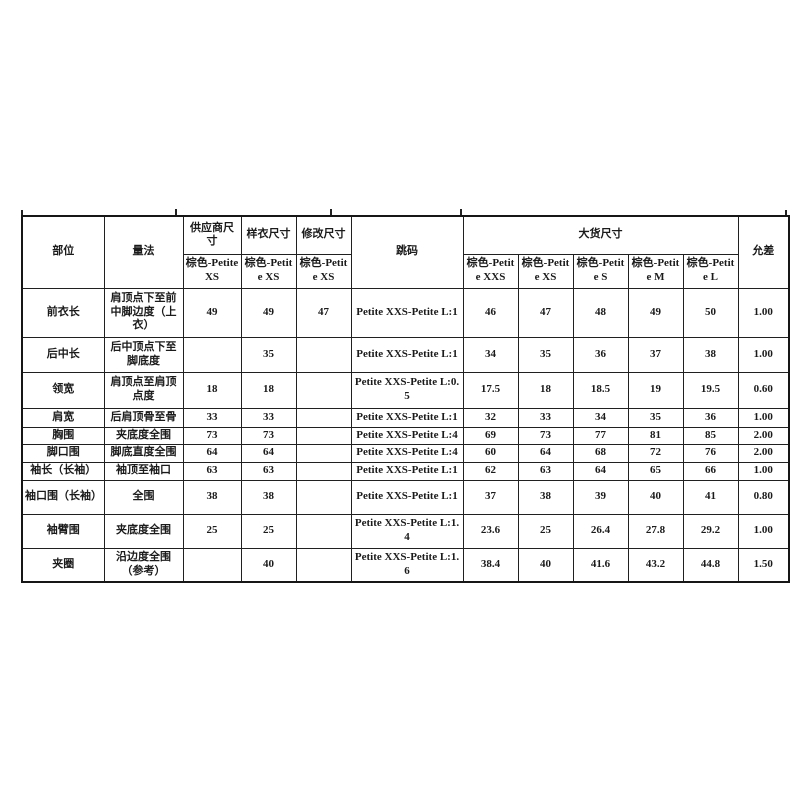 The height and width of the screenshot is (800, 800). Describe the element at coordinates (63, 565) in the screenshot. I see `cell-part: 夹圈` at that location.